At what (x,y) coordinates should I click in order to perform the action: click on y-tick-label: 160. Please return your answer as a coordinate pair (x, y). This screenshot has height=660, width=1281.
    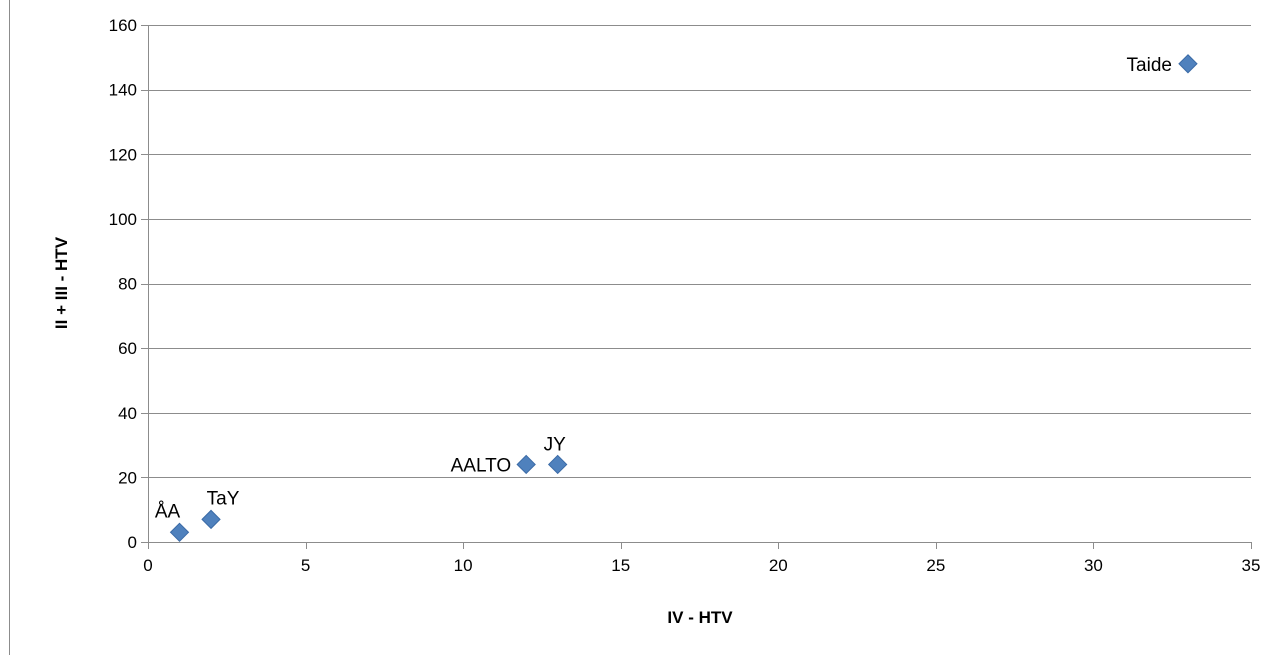
    Looking at the image, I should click on (123, 25).